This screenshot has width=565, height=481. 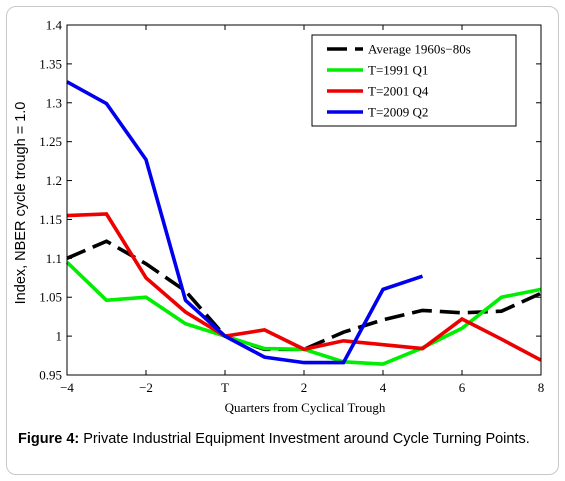 What do you see at coordinates (50, 297) in the screenshot?
I see `y-tick-label: 1.05` at bounding box center [50, 297].